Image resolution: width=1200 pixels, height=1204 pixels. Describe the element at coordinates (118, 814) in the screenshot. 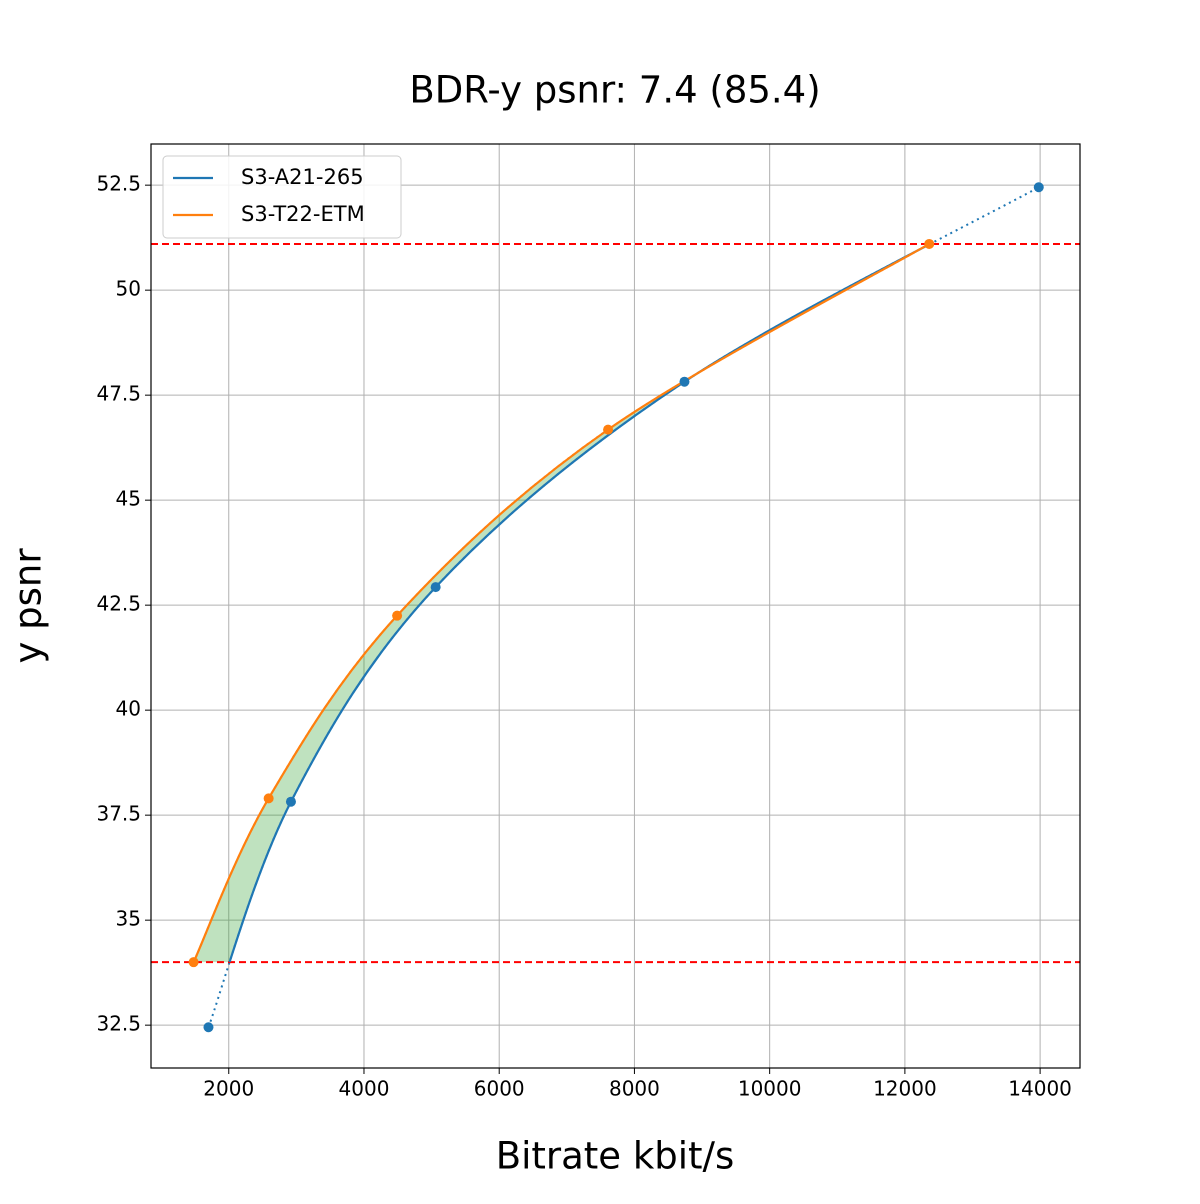

I see `y-tick-label: 37.5` at that location.